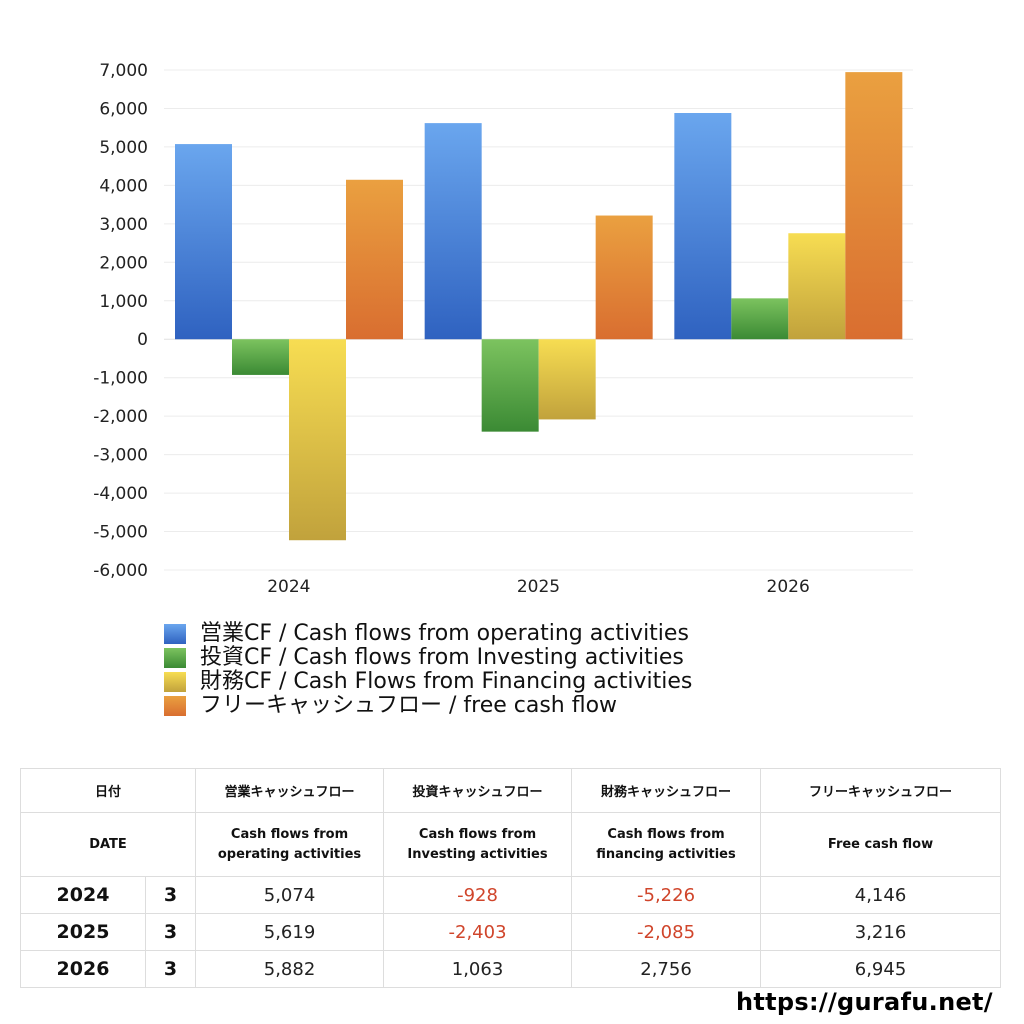 This screenshot has height=1024, width=1024. I want to click on cell-operating: 5,074, so click(290, 895).